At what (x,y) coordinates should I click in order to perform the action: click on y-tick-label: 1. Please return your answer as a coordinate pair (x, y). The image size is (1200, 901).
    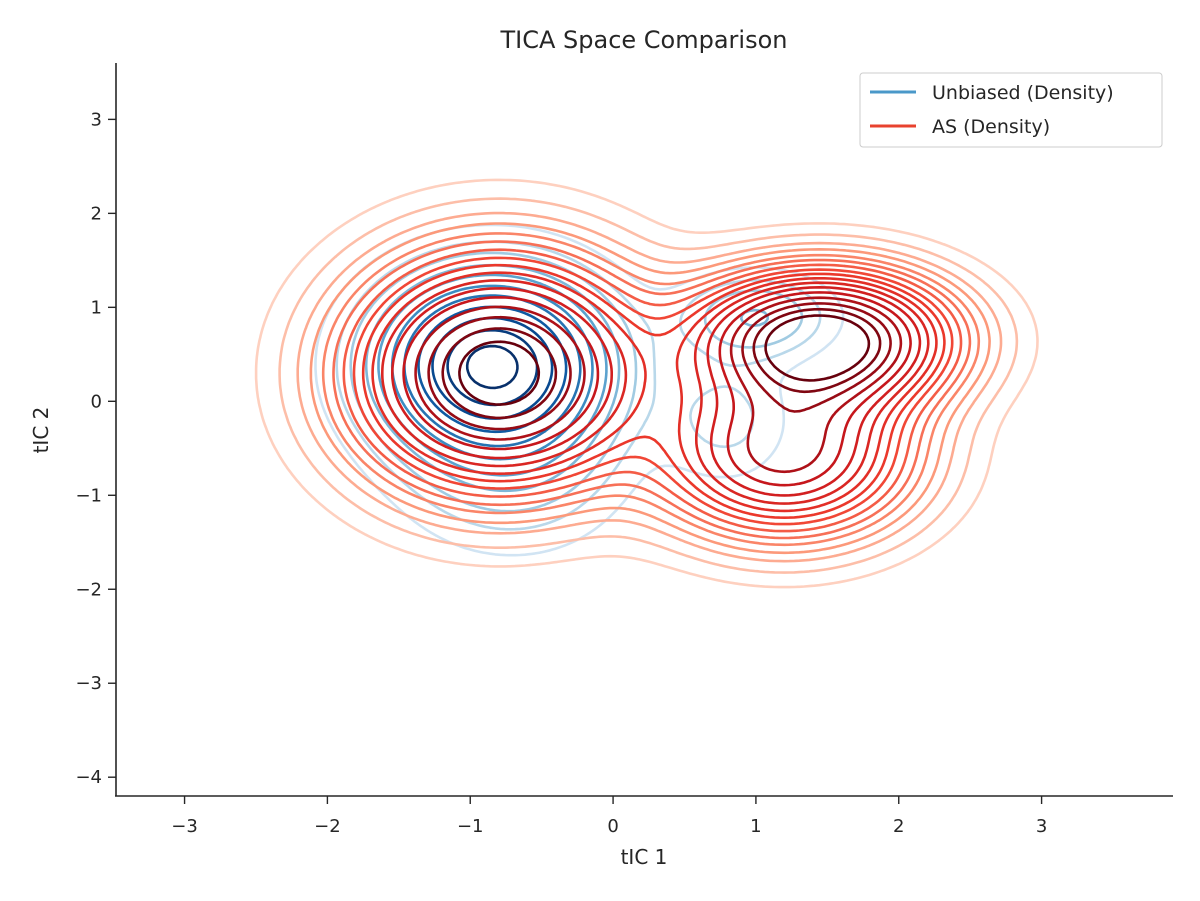
    Looking at the image, I should click on (96, 307).